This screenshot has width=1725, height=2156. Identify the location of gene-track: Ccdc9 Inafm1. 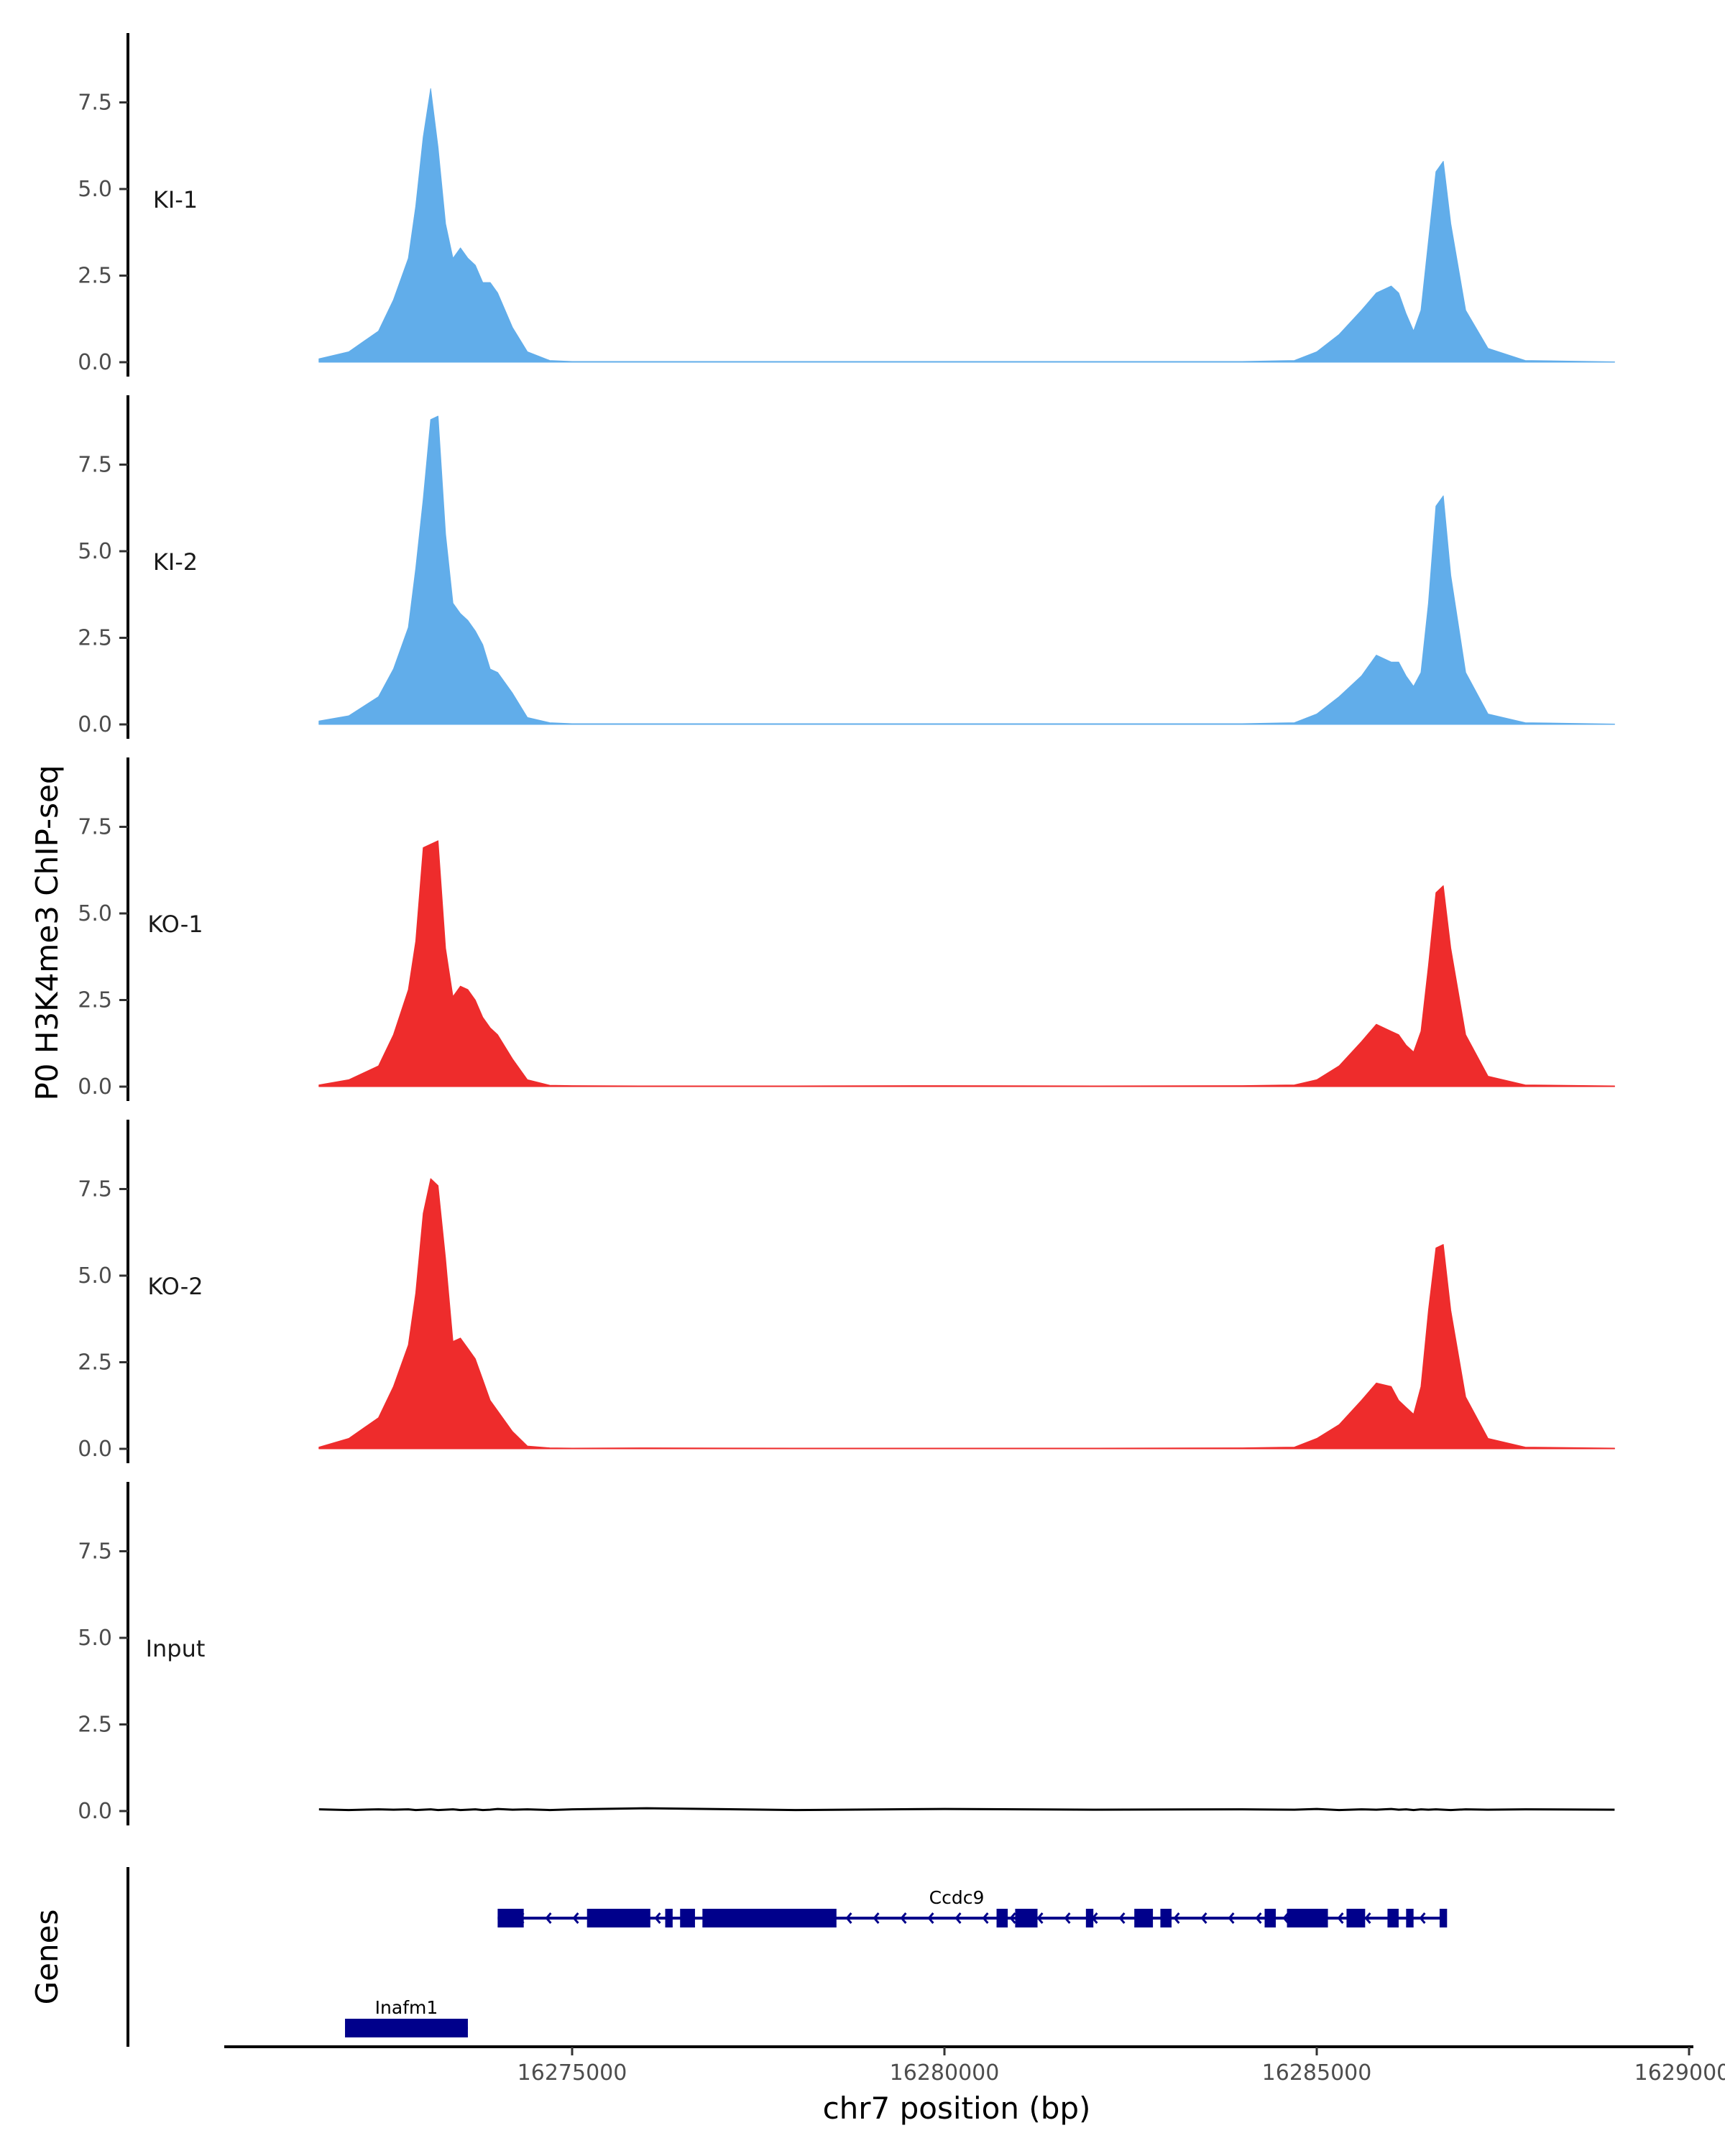
(787, 1957).